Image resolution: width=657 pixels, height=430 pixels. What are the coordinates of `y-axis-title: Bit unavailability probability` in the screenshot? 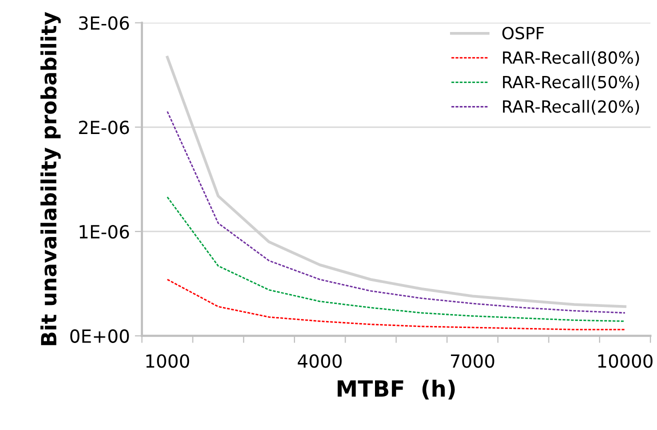 It's located at (50, 179).